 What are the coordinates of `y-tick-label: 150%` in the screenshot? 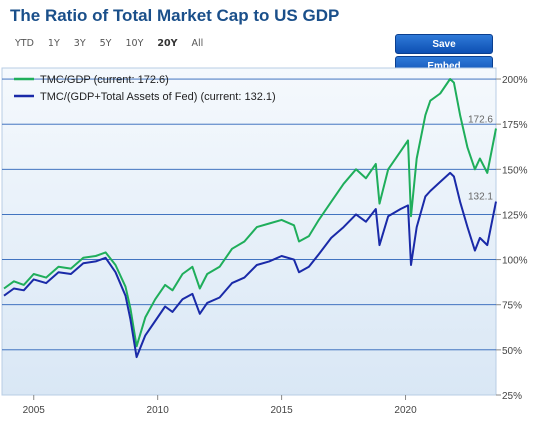 It's located at (515, 170).